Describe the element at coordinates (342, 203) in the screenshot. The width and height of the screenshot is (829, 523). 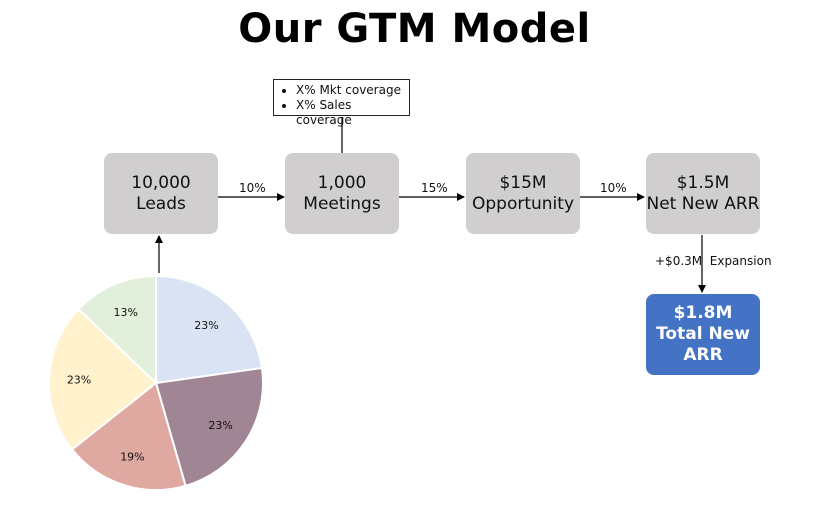
I see `meetings-label: Meetings` at that location.